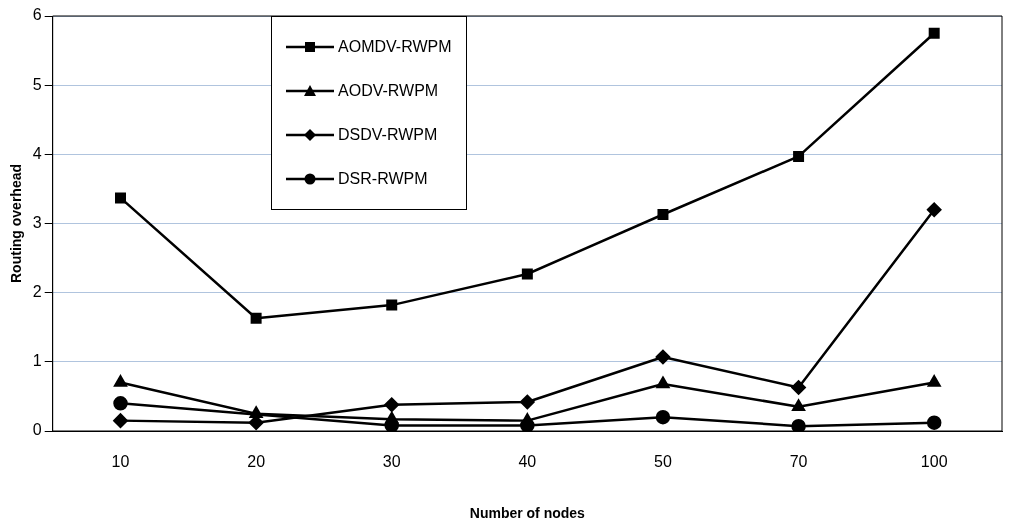 The height and width of the screenshot is (532, 1017). What do you see at coordinates (383, 179) in the screenshot?
I see `legend-label: DSR-RWPM` at bounding box center [383, 179].